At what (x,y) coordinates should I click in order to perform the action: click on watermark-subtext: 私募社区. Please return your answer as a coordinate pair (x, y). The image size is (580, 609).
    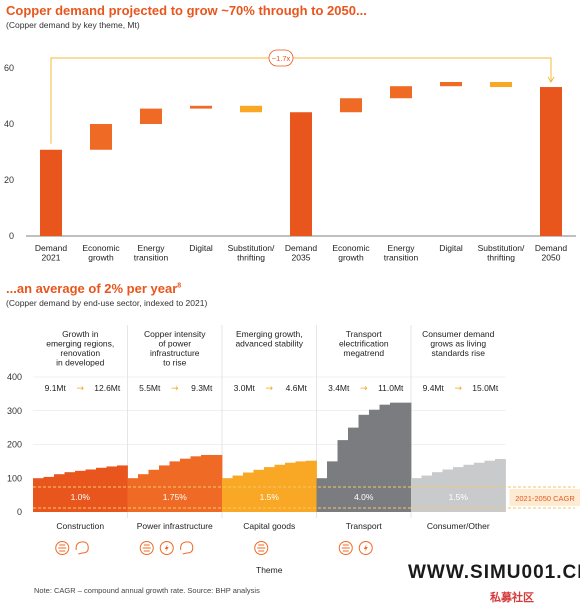
    Looking at the image, I should click on (512, 598).